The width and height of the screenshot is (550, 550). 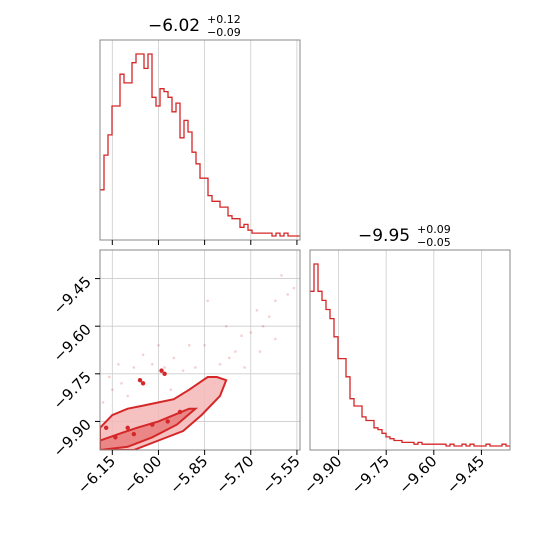 What do you see at coordinates (370, 474) in the screenshot?
I see `x-tick-label: −9.75` at bounding box center [370, 474].